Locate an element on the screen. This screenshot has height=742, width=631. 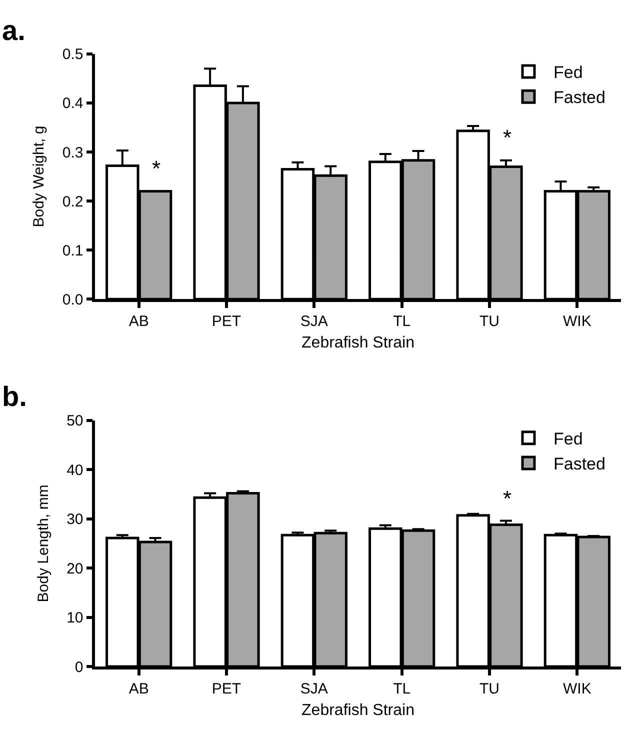
y-tick-label: 0.1 is located at coordinates (73, 251).